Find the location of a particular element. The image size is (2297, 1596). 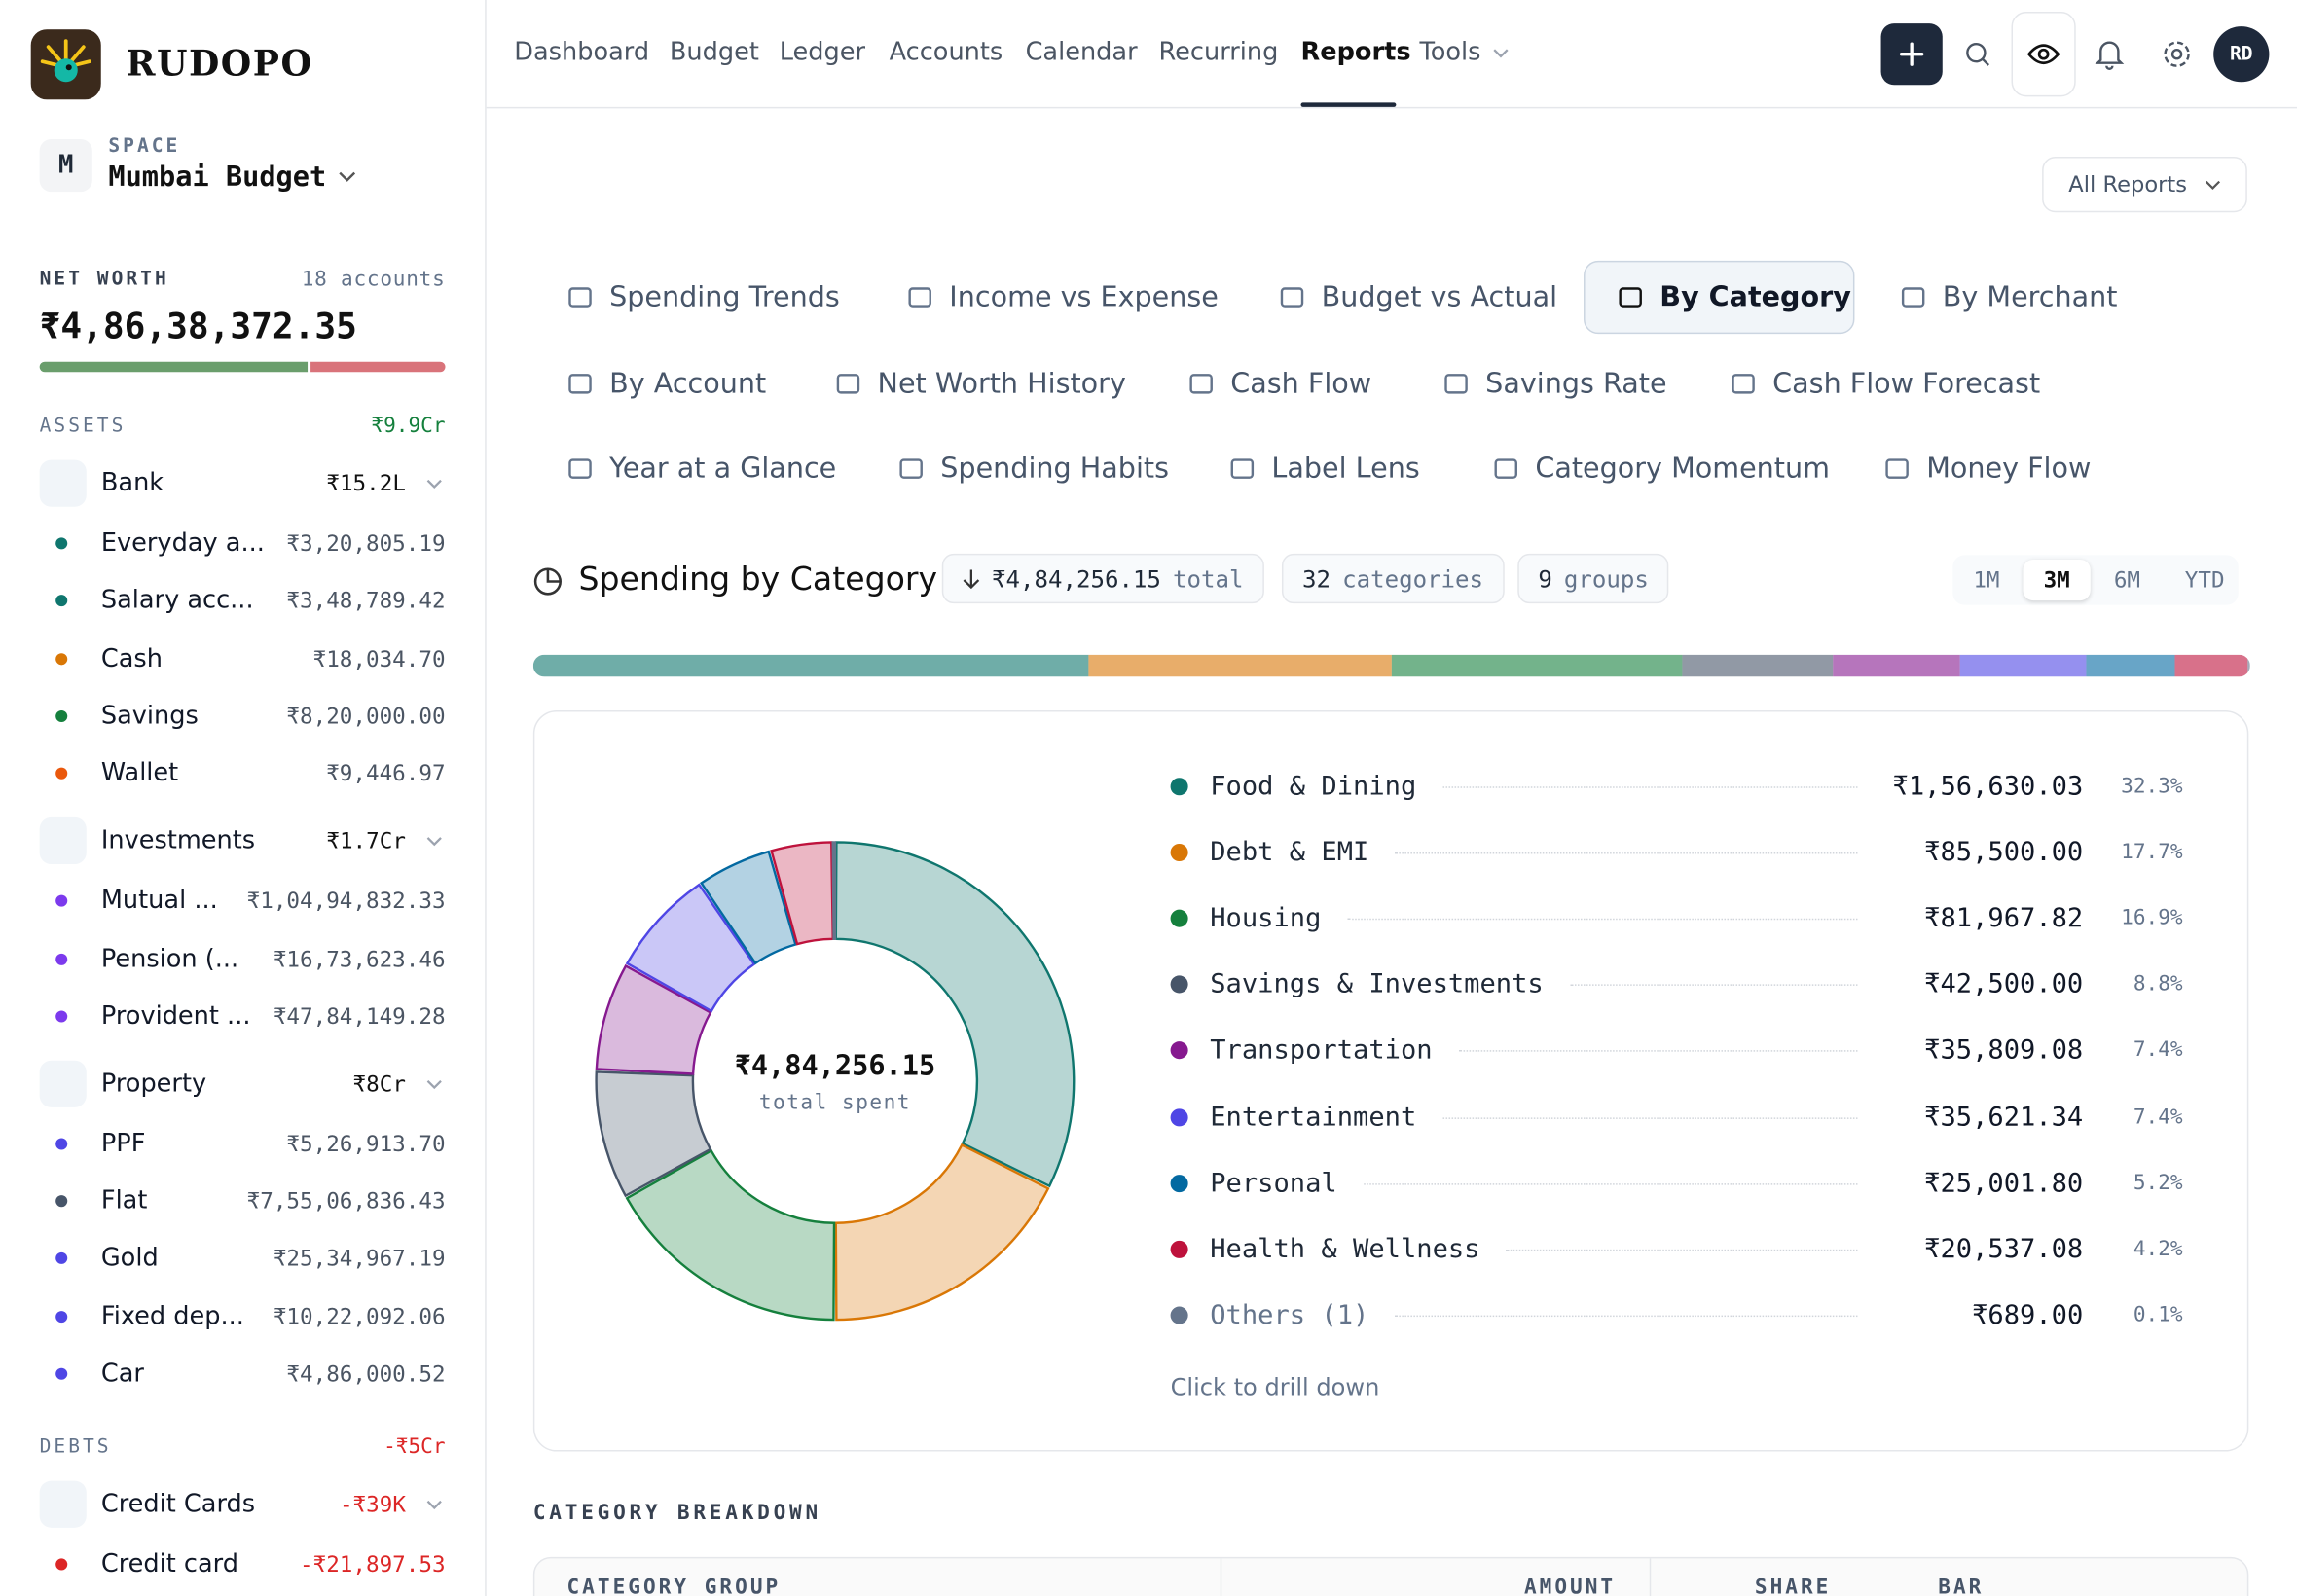

account-name: Car is located at coordinates (122, 1374).